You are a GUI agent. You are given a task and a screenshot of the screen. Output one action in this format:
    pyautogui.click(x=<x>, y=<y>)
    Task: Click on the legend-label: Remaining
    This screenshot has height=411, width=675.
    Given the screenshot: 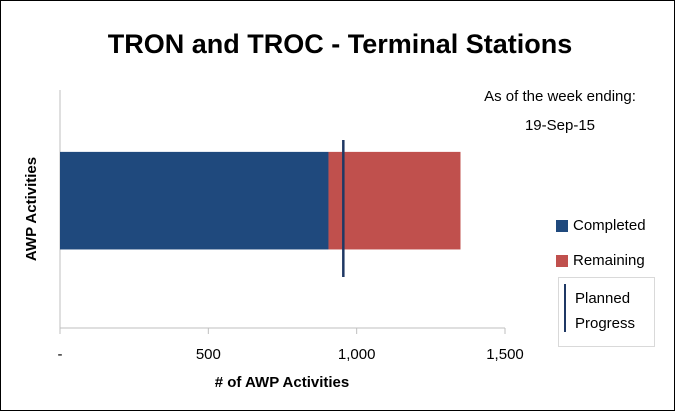 What is the action you would take?
    pyautogui.click(x=609, y=260)
    